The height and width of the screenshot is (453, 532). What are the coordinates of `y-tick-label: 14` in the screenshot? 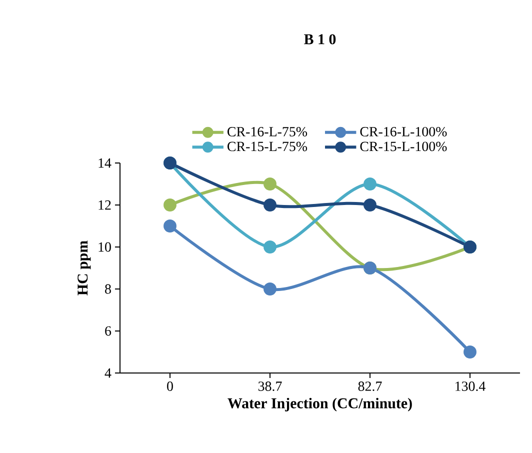 It's located at (105, 163).